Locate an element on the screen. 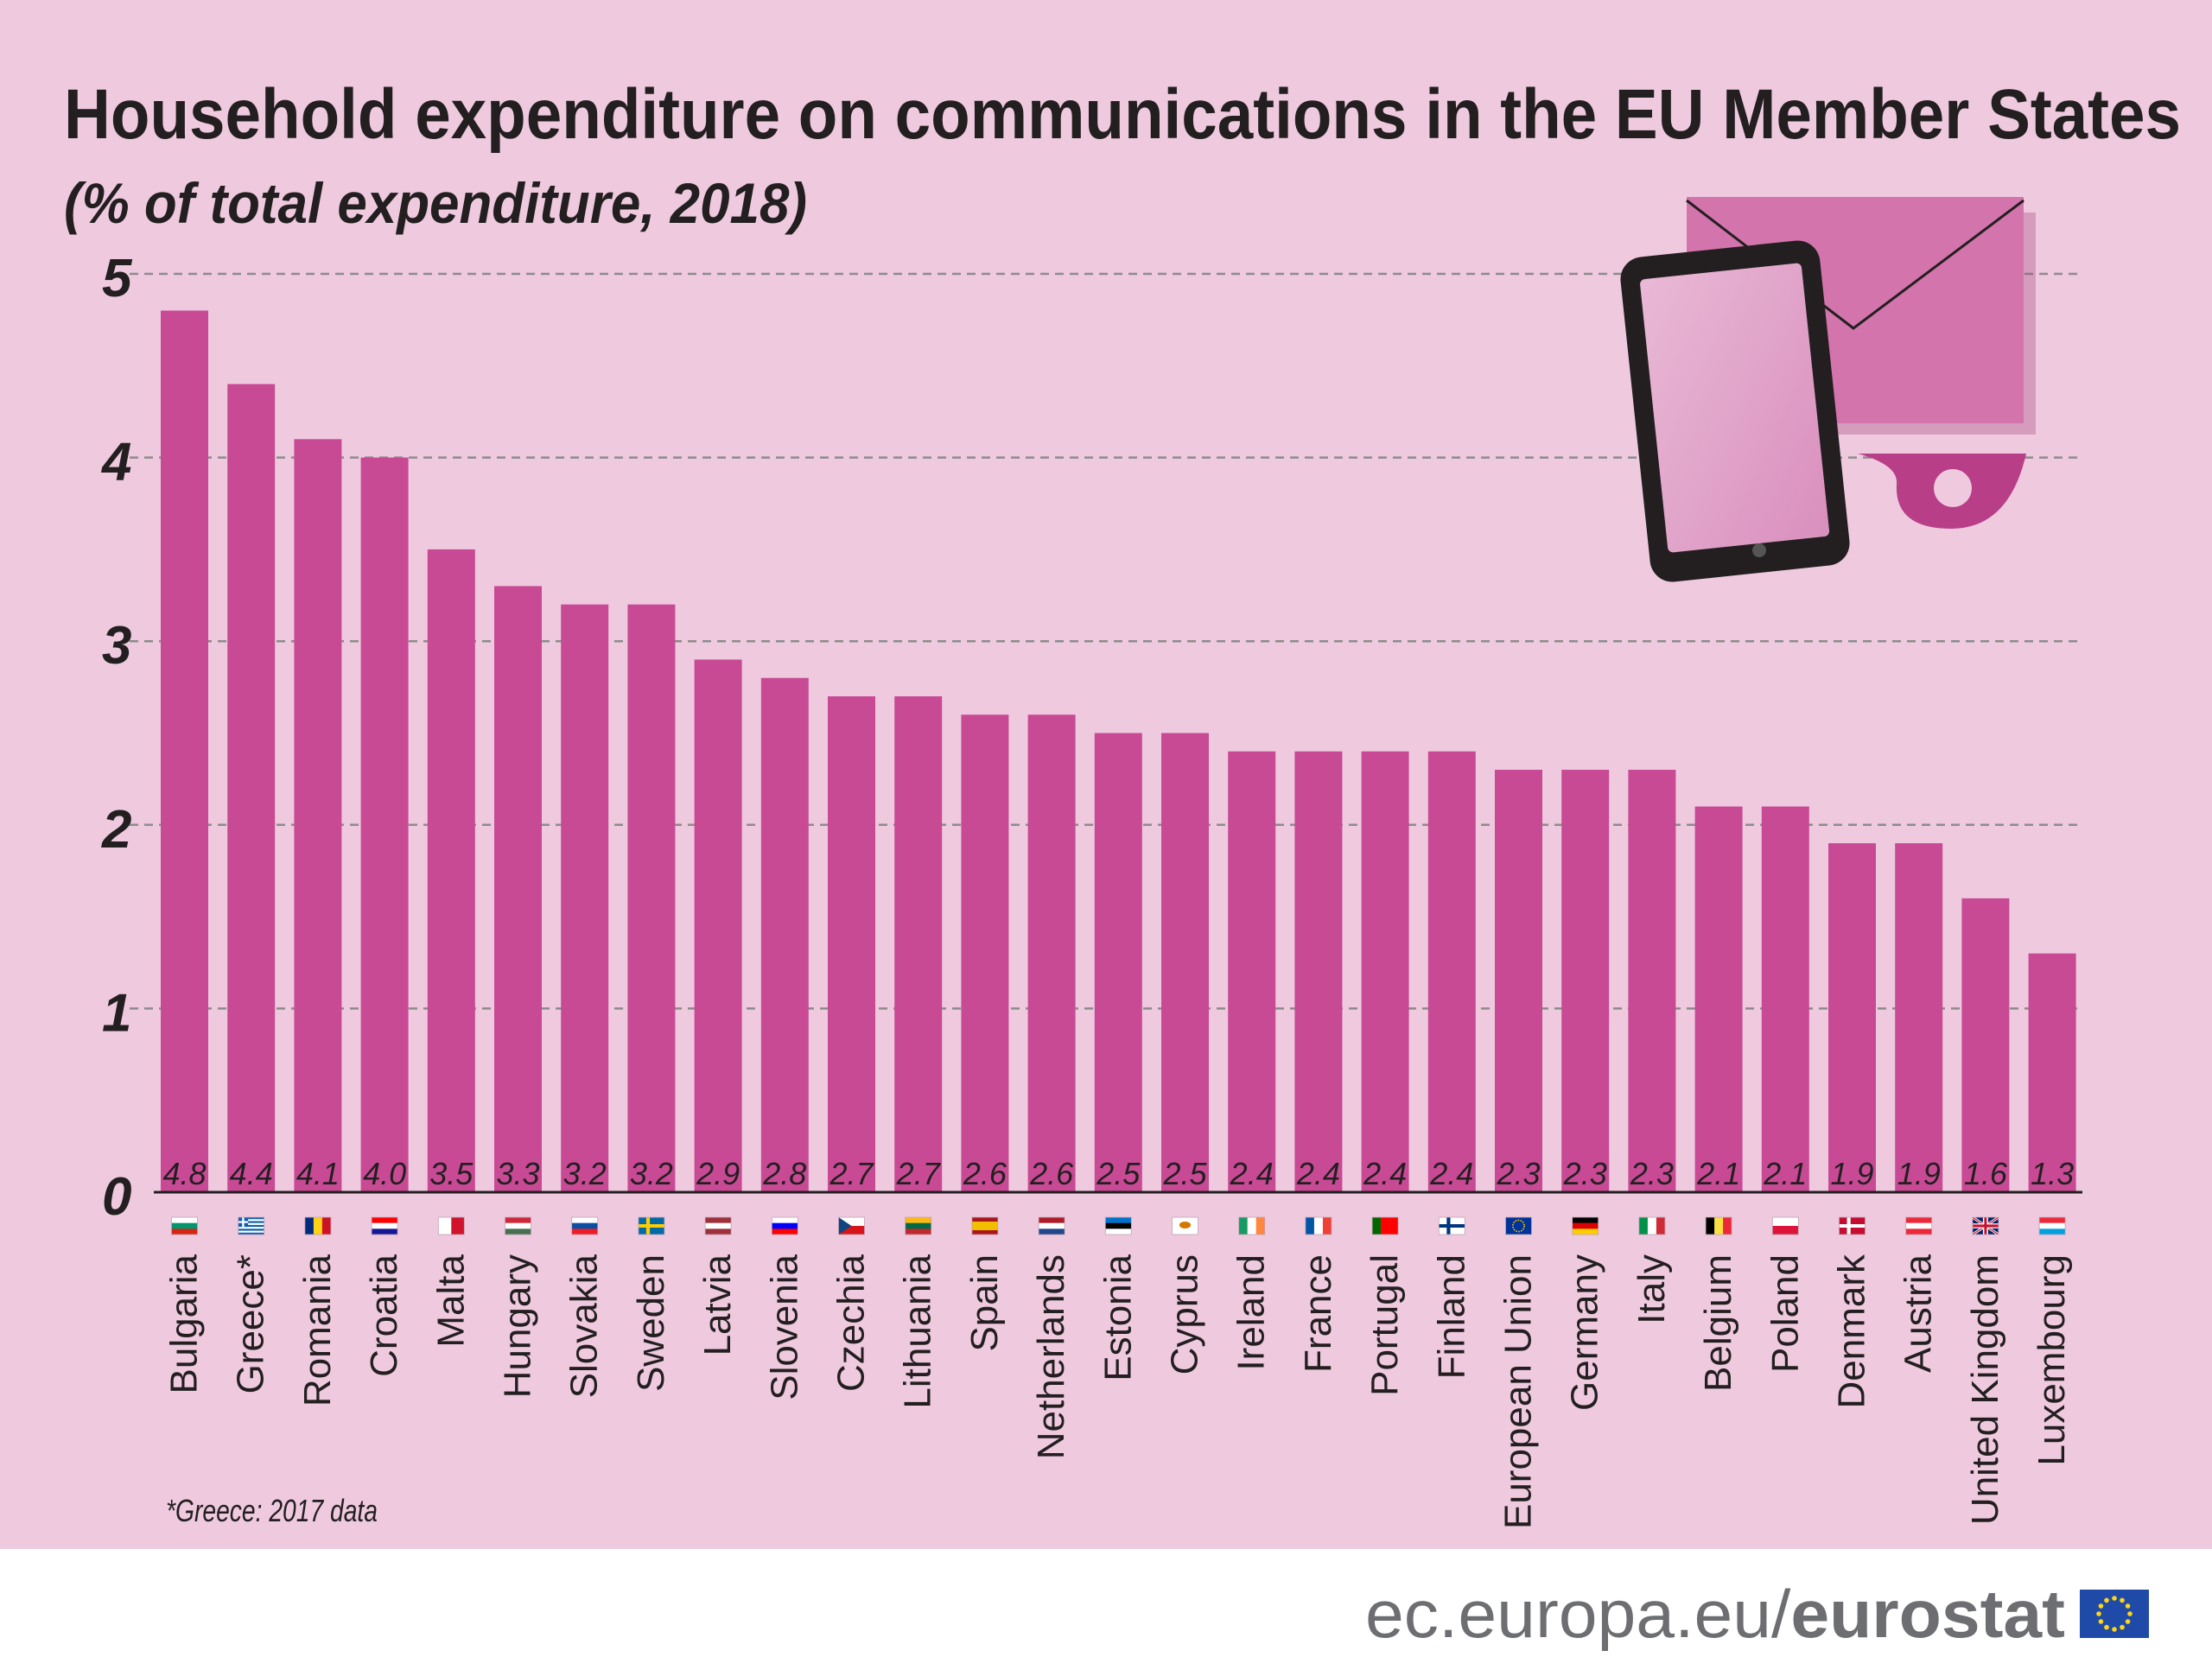 The height and width of the screenshot is (1676, 2212). footer-brand: eurostat is located at coordinates (1927, 1614).